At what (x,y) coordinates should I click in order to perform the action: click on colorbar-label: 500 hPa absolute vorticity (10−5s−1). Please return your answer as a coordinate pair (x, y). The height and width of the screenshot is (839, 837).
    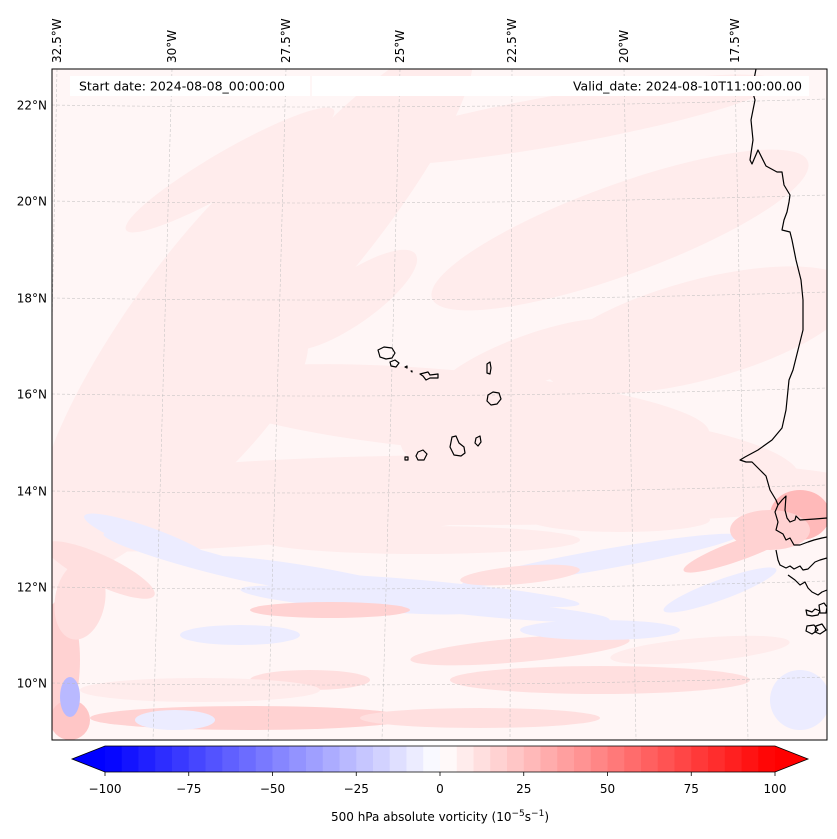
    Looking at the image, I should click on (440, 816).